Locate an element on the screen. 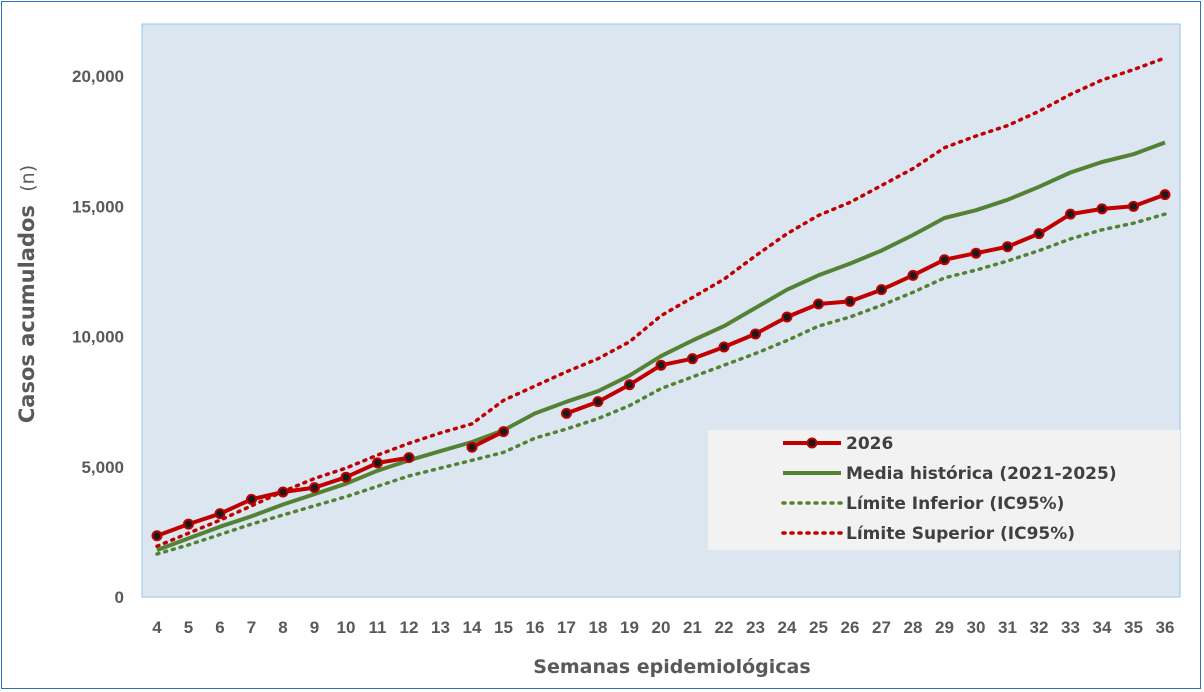  x-tick-label: 13 is located at coordinates (440, 627).